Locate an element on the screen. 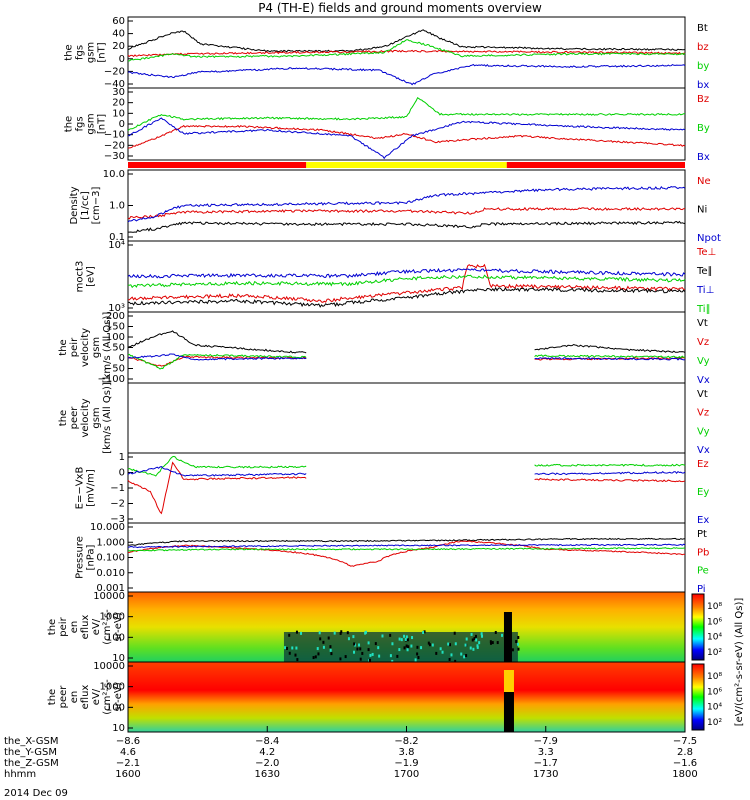 This screenshot has height=800, width=750. x-tick-label: 1800 is located at coordinates (684, 774).